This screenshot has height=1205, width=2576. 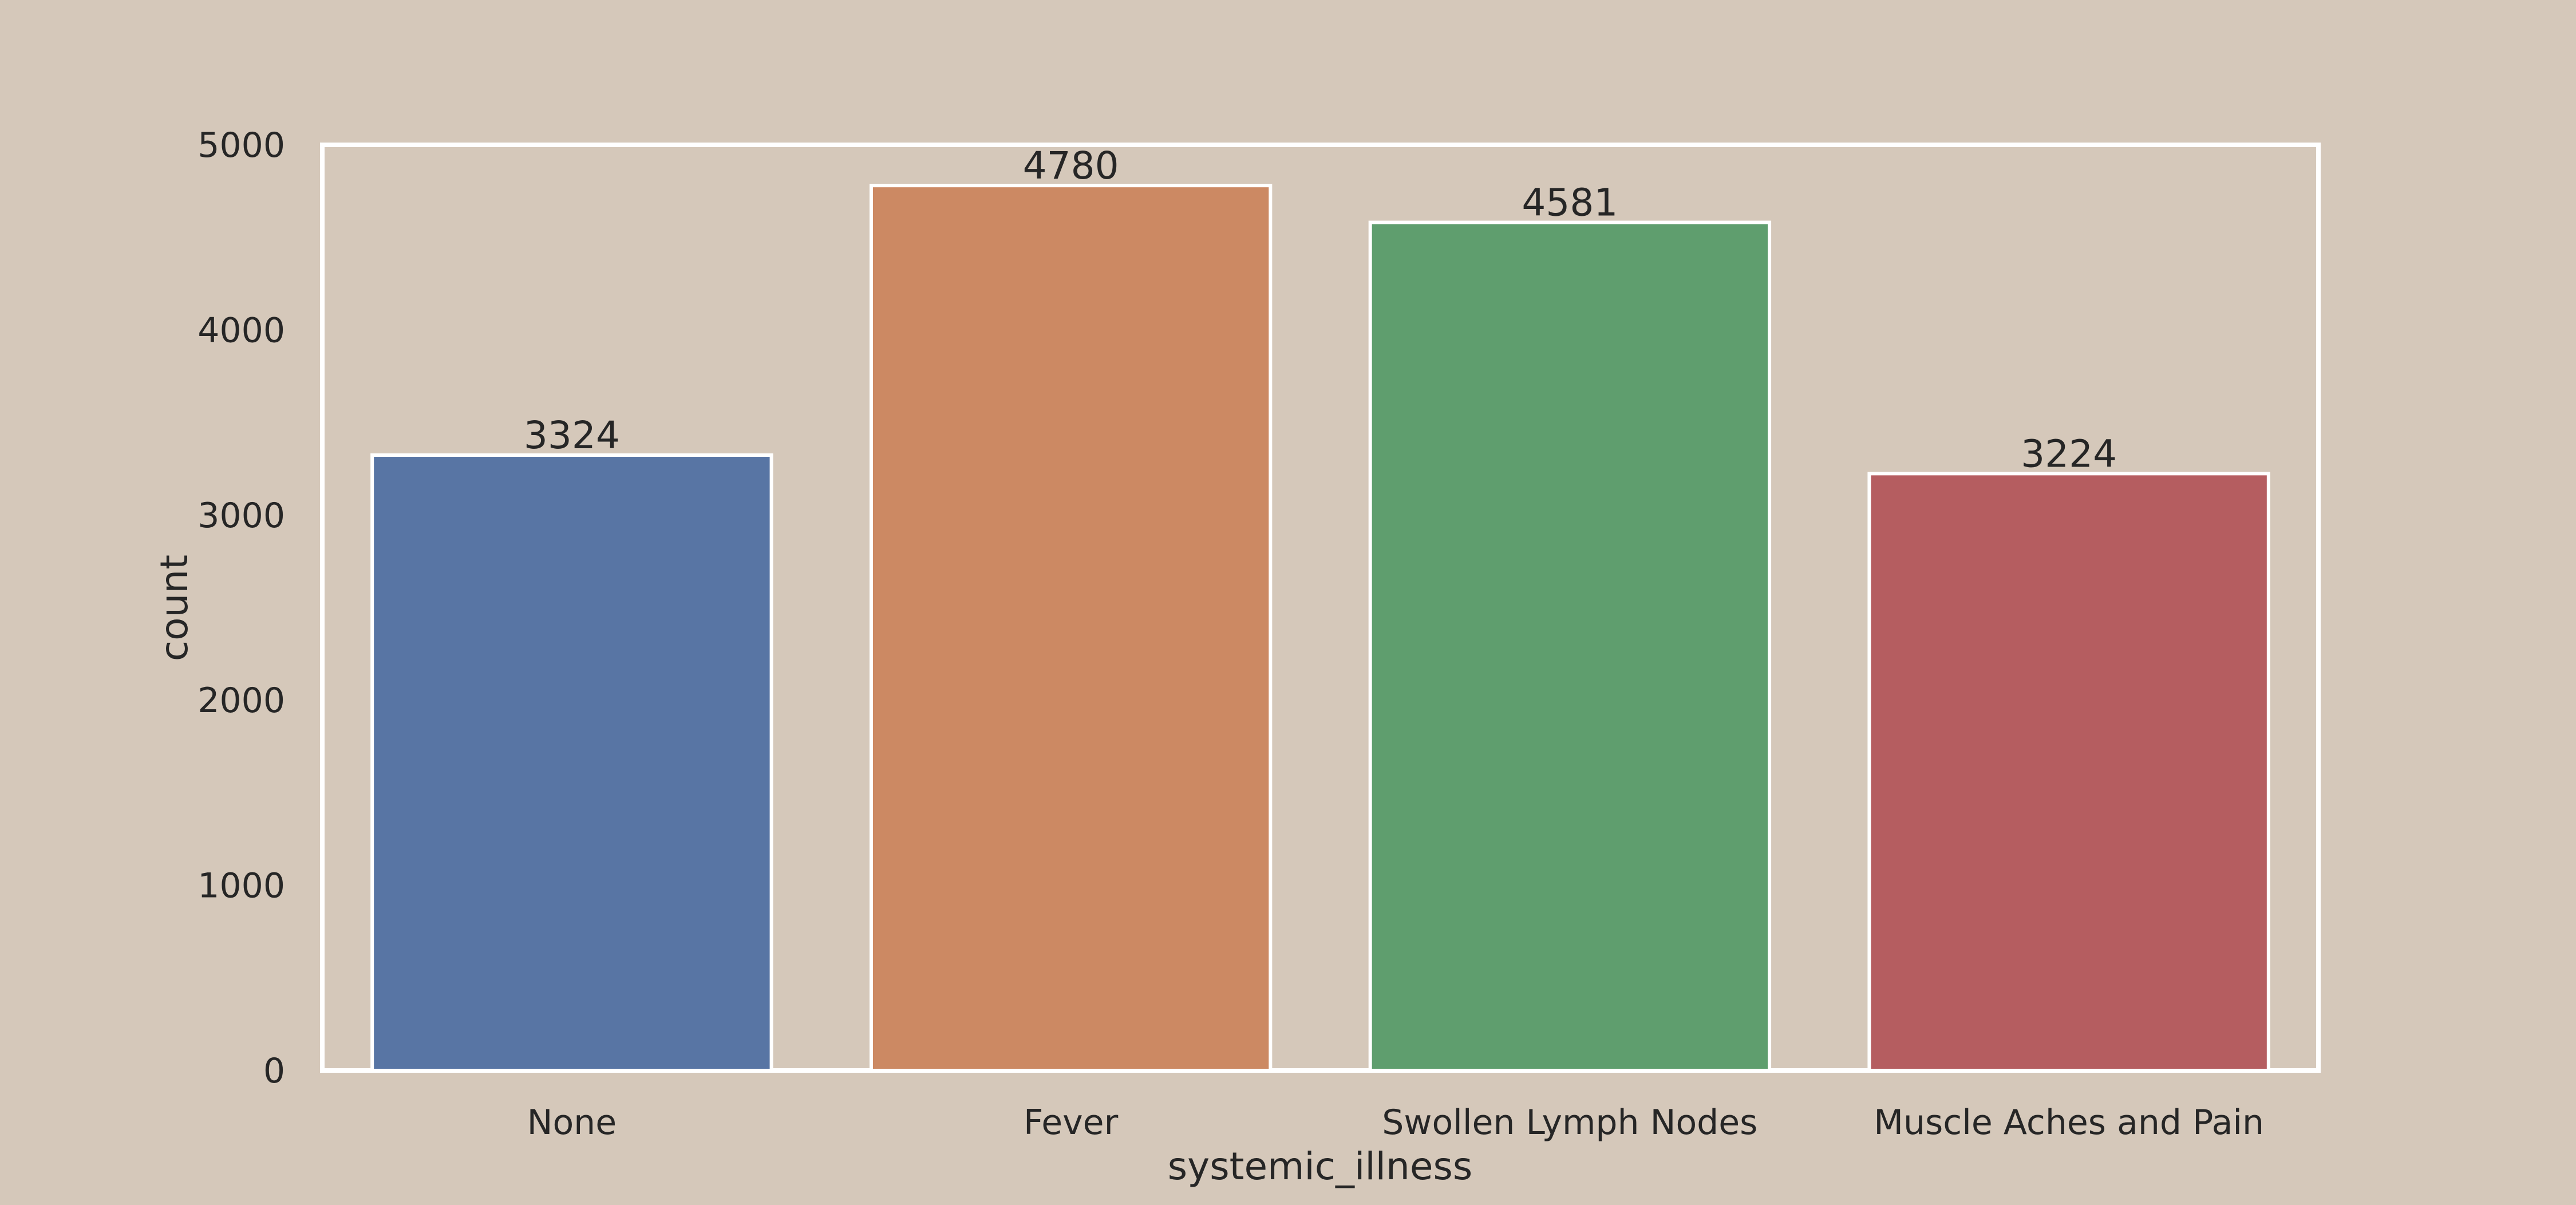 I want to click on x-axis-title: systemic_illness, so click(x=1320, y=1166).